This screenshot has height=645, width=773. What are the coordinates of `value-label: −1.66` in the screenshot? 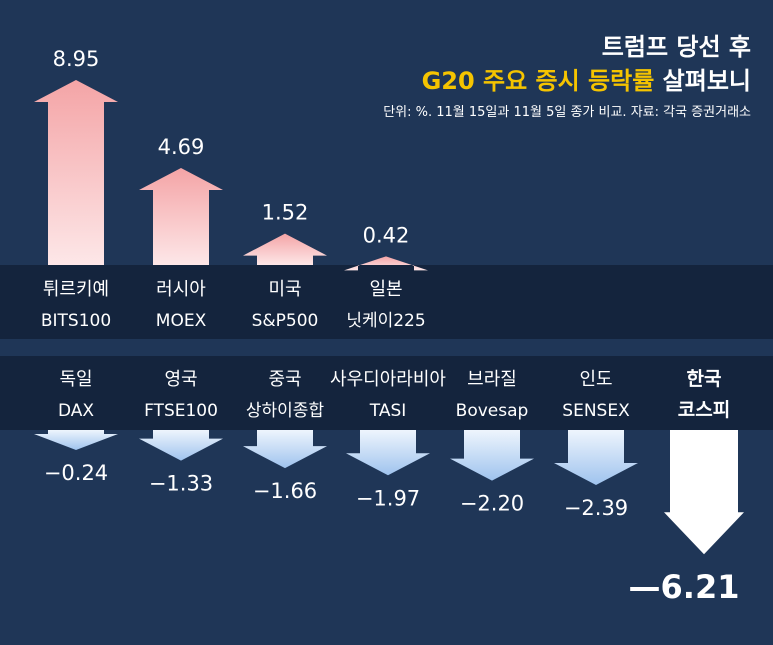 It's located at (285, 491).